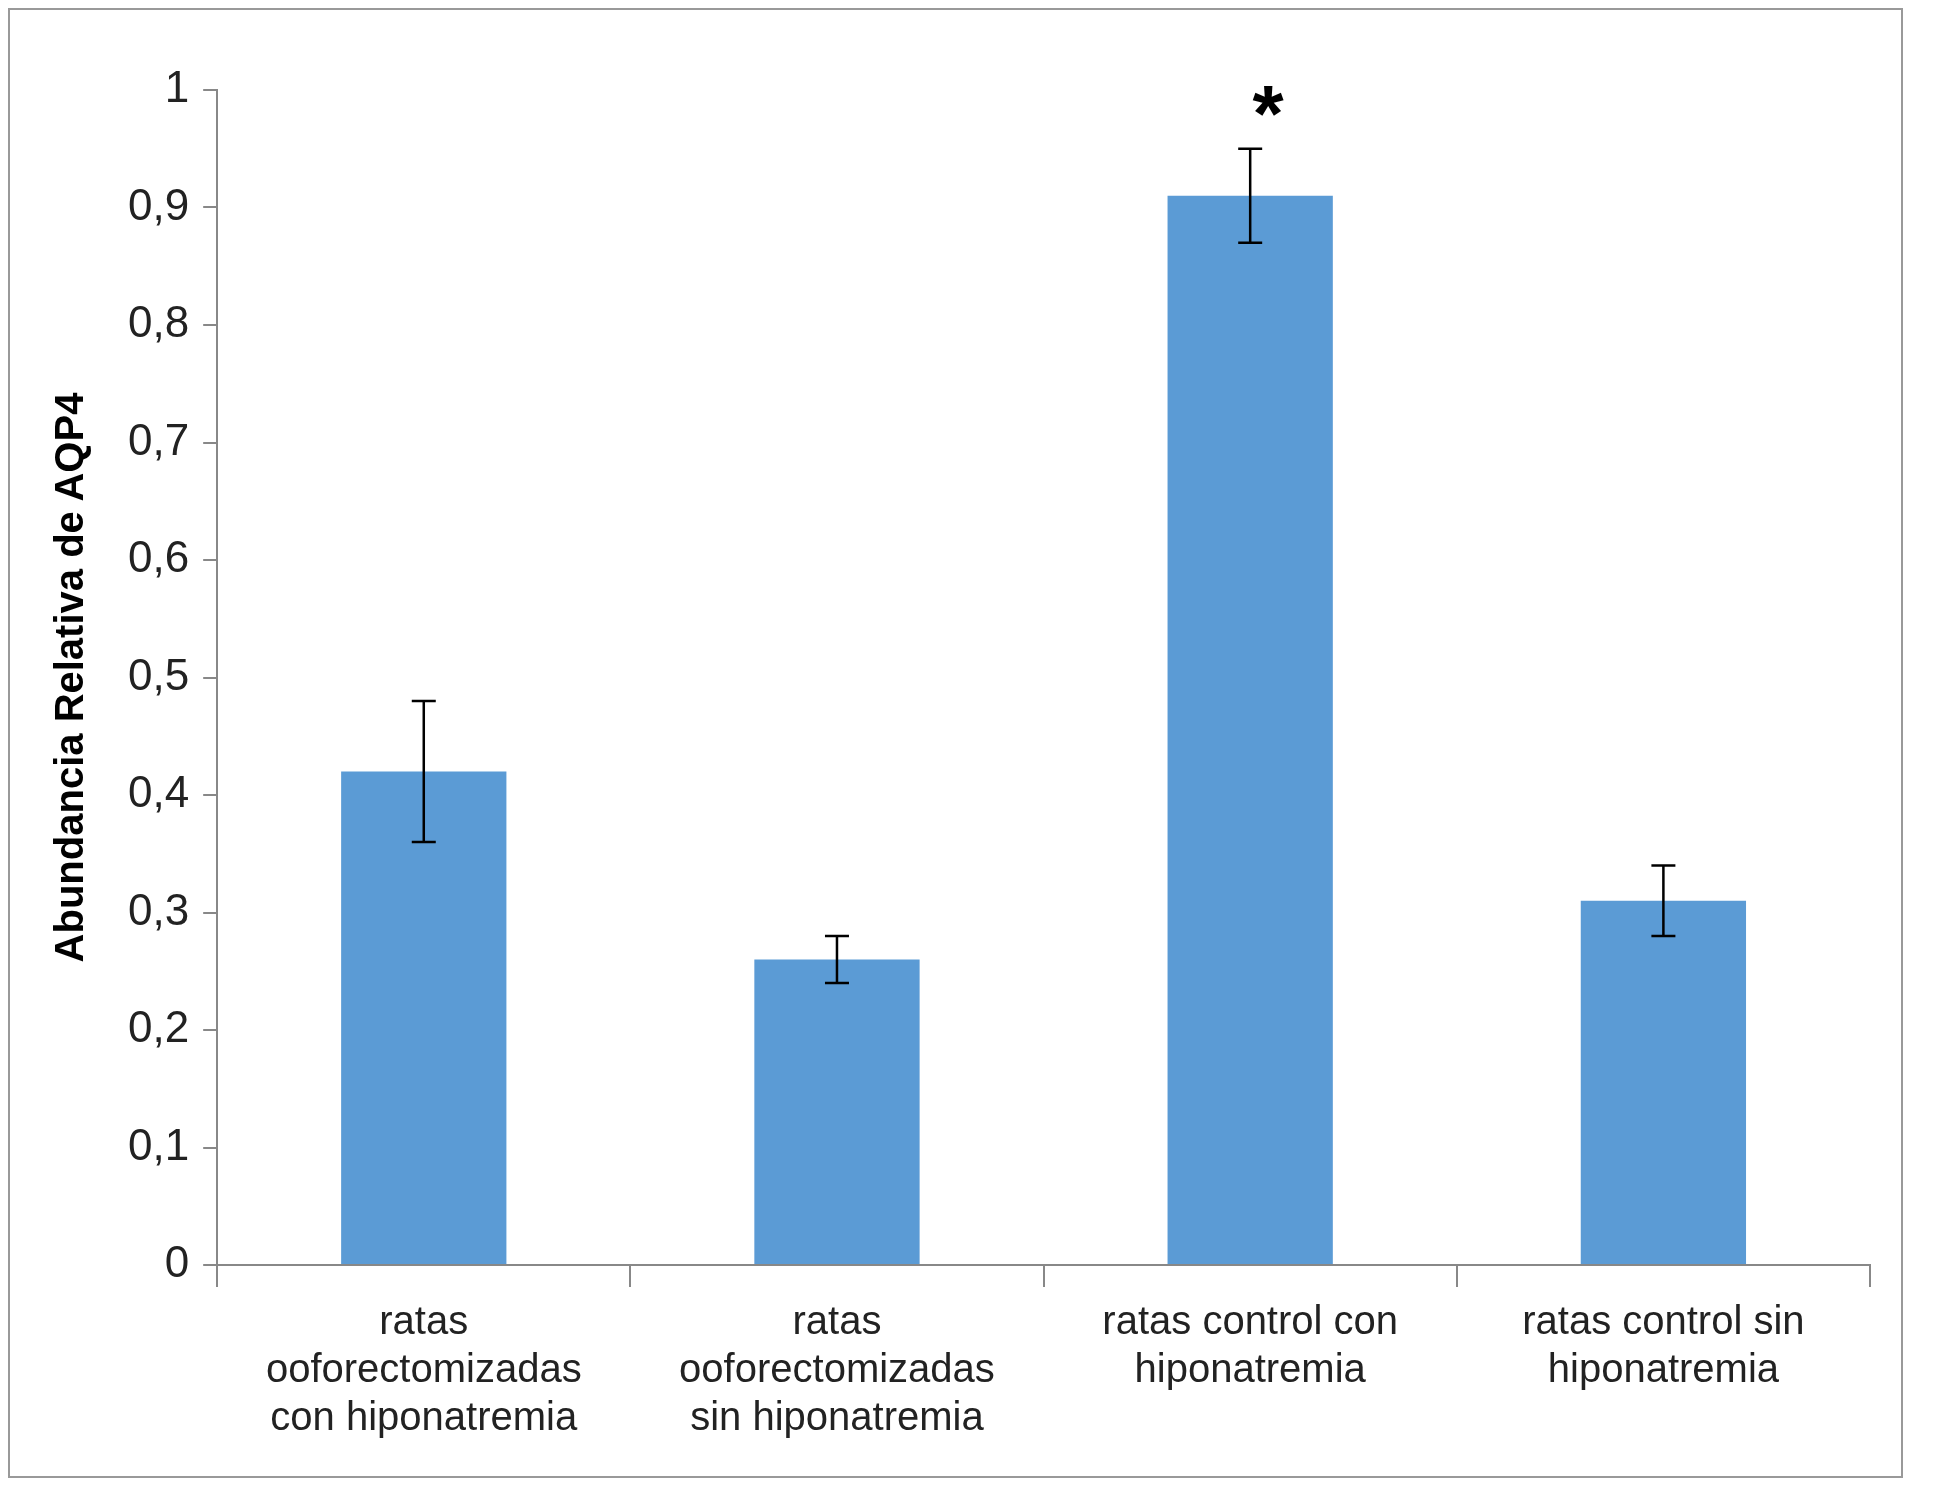 This screenshot has height=1506, width=1935. I want to click on y-tick-label: 0,1, so click(158, 1144).